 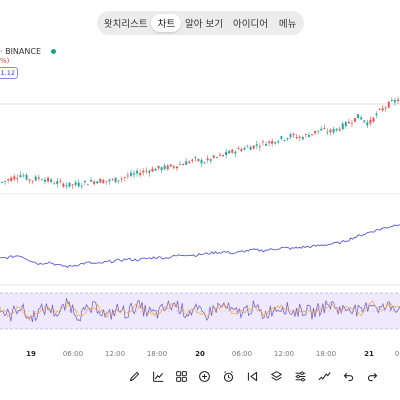 What do you see at coordinates (9, 73) in the screenshot?
I see `price-label: 1.12` at bounding box center [9, 73].